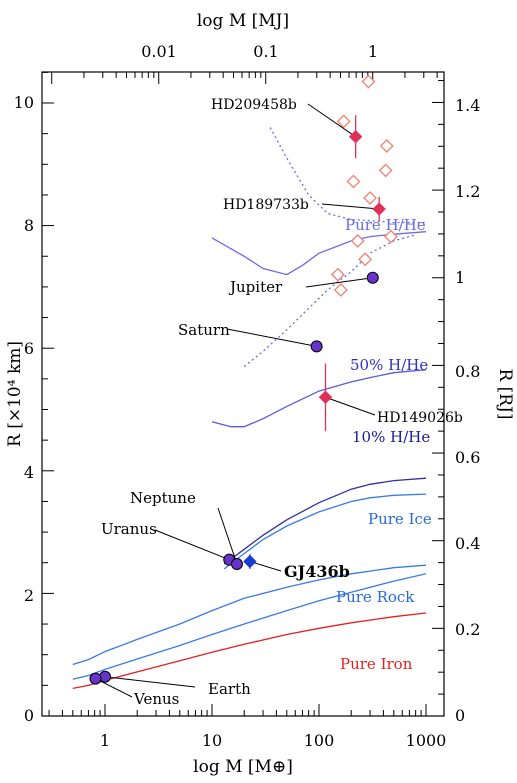 The image size is (517, 783). What do you see at coordinates (355, 137) in the screenshot?
I see `exoplanet-hd209458b` at bounding box center [355, 137].